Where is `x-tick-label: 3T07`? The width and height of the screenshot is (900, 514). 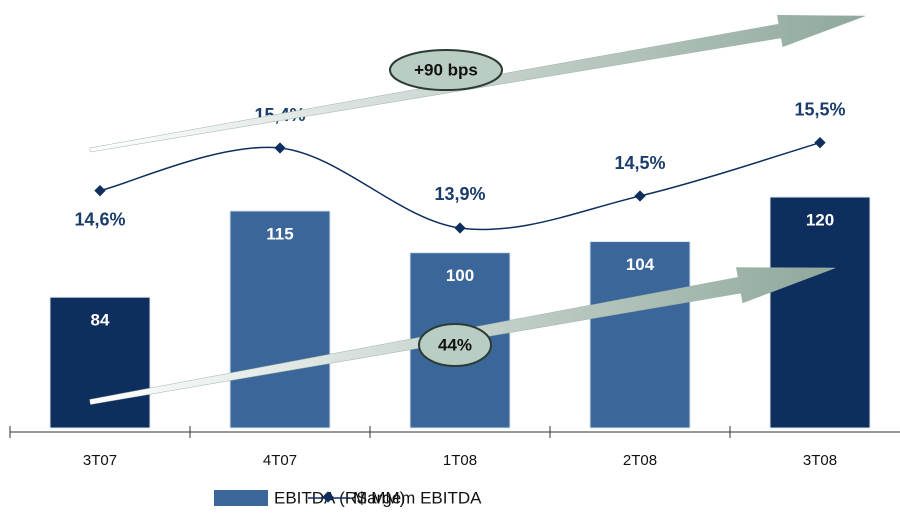
x-tick-label: 3T07 is located at coordinates (100, 460).